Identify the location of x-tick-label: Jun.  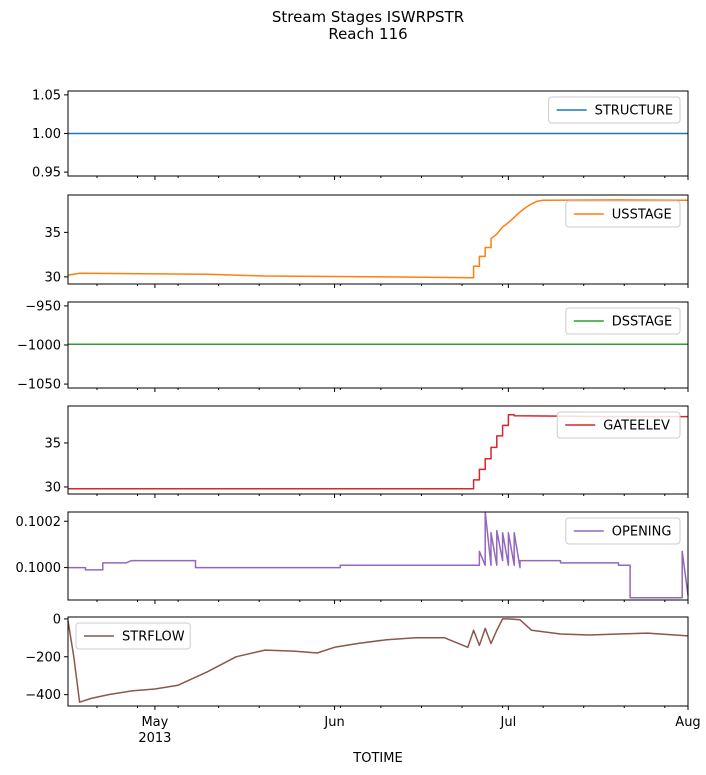
(333, 722).